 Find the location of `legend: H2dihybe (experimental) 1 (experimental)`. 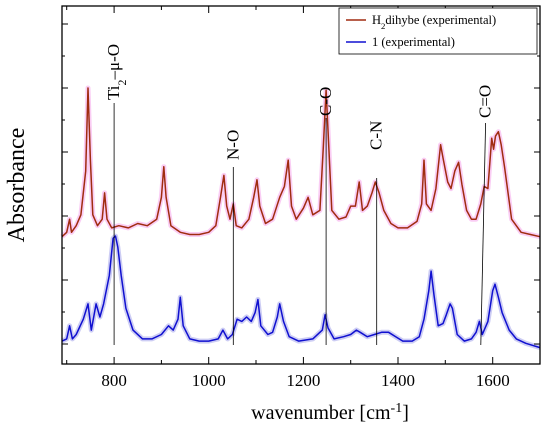

legend: H2dihybe (experimental) 1 (experimental) is located at coordinates (438, 31).